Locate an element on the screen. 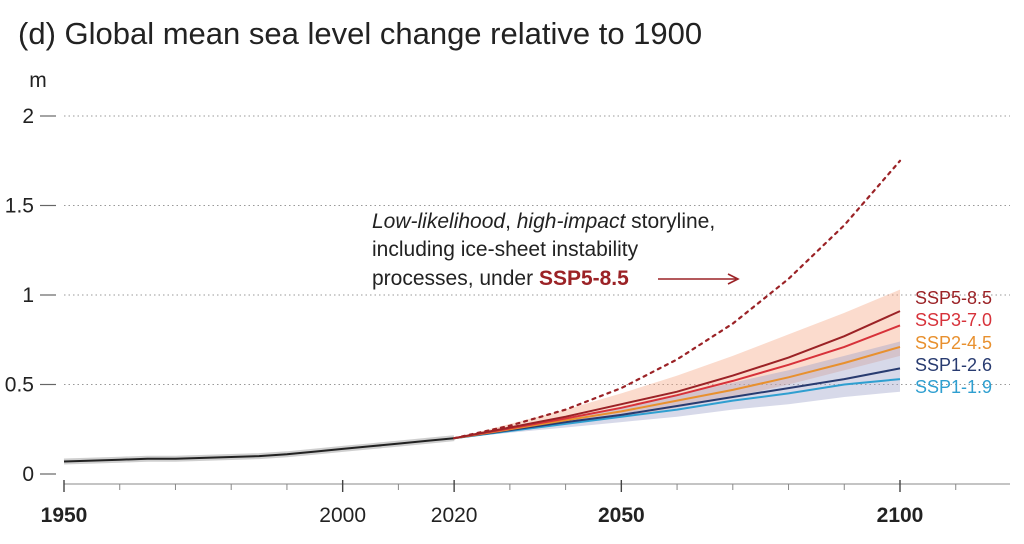  annotation-line-2: including ice-sheet instability is located at coordinates (505, 249).